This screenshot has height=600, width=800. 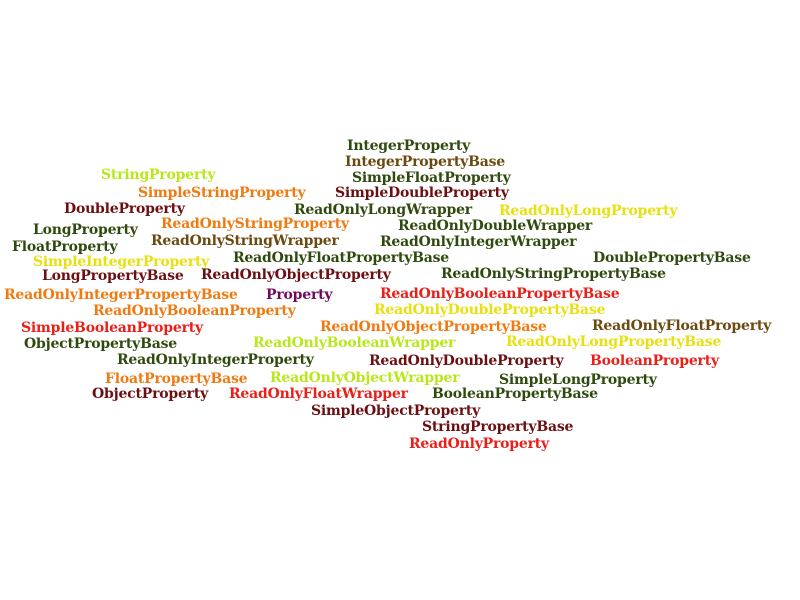 I want to click on cloud-word-read-only-object-property: ReadOnlyObjectProperty, so click(x=296, y=275).